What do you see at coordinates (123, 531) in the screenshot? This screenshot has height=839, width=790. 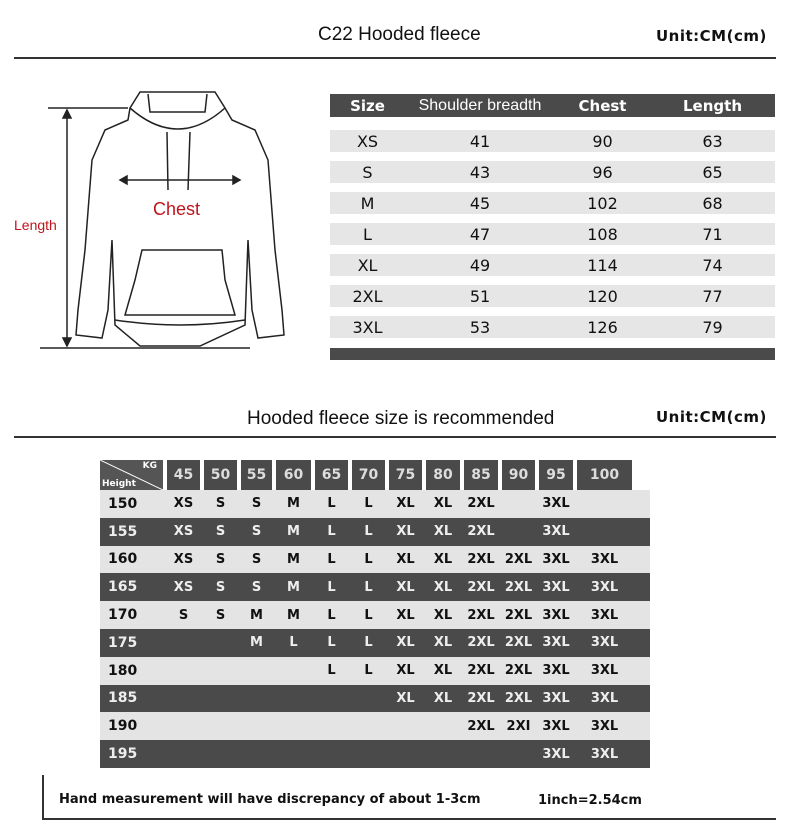 I see `height-value: 155` at bounding box center [123, 531].